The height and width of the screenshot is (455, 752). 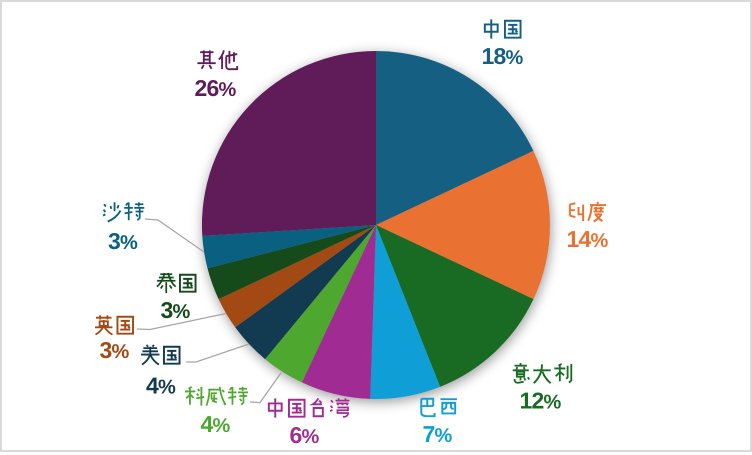 I want to click on svg-text: 7%, so click(x=438, y=434).